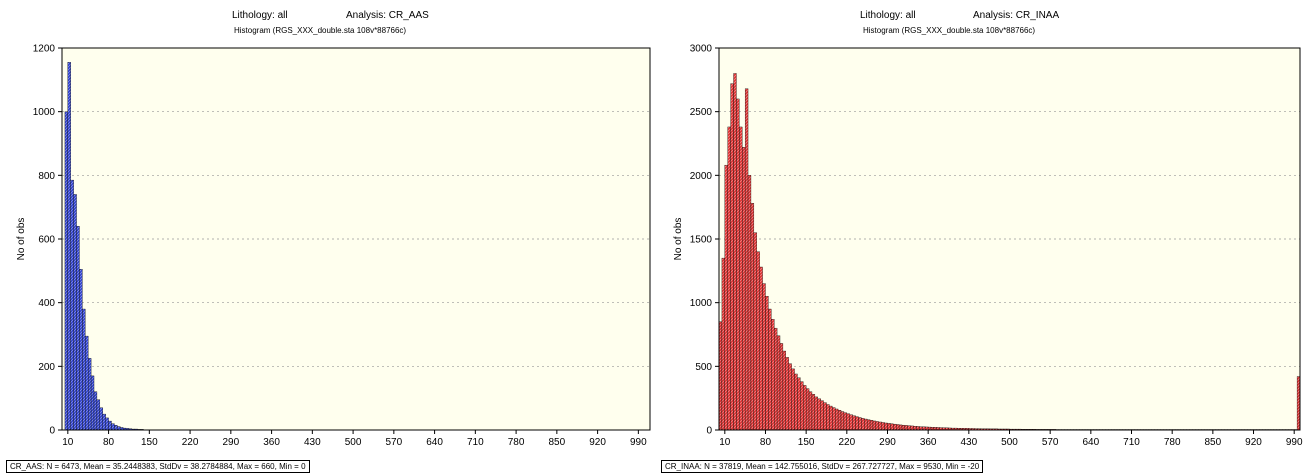 The width and height of the screenshot is (1305, 474). Describe the element at coordinates (46, 240) in the screenshot. I see `y-tick-label: 600` at that location.